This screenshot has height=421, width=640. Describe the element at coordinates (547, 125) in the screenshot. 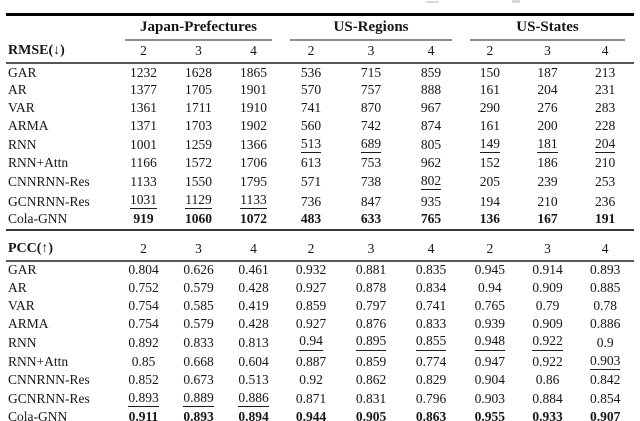

I see `value-text: 200` at that location.